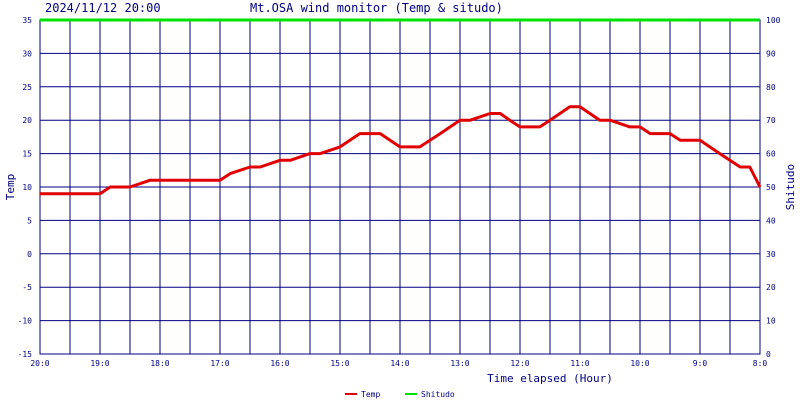 This screenshot has height=404, width=800. What do you see at coordinates (27, 20) in the screenshot?
I see `y-left-tick-label: 35` at bounding box center [27, 20].